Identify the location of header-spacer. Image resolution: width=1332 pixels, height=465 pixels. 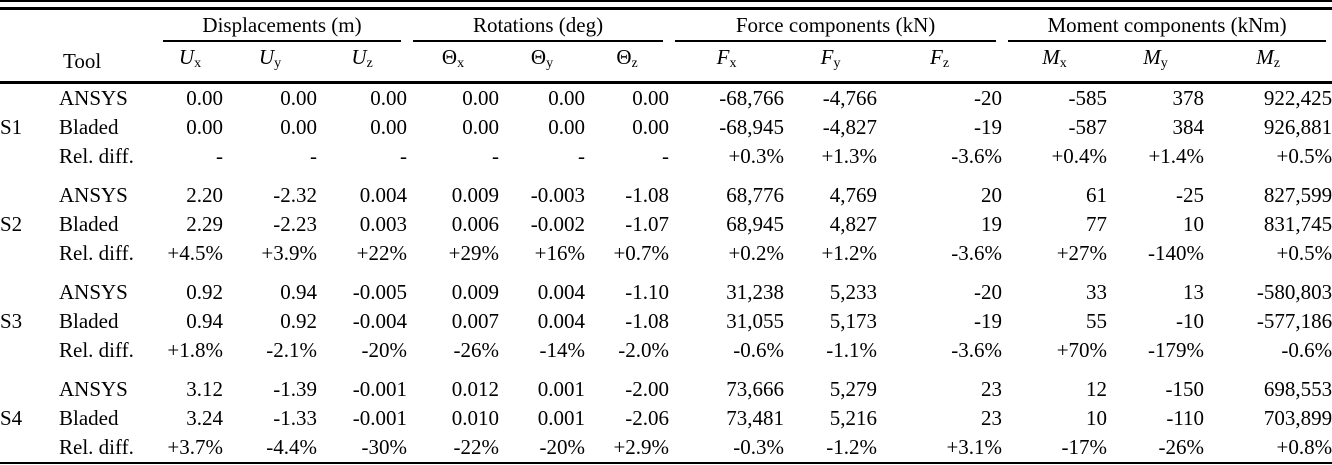
(78, 26).